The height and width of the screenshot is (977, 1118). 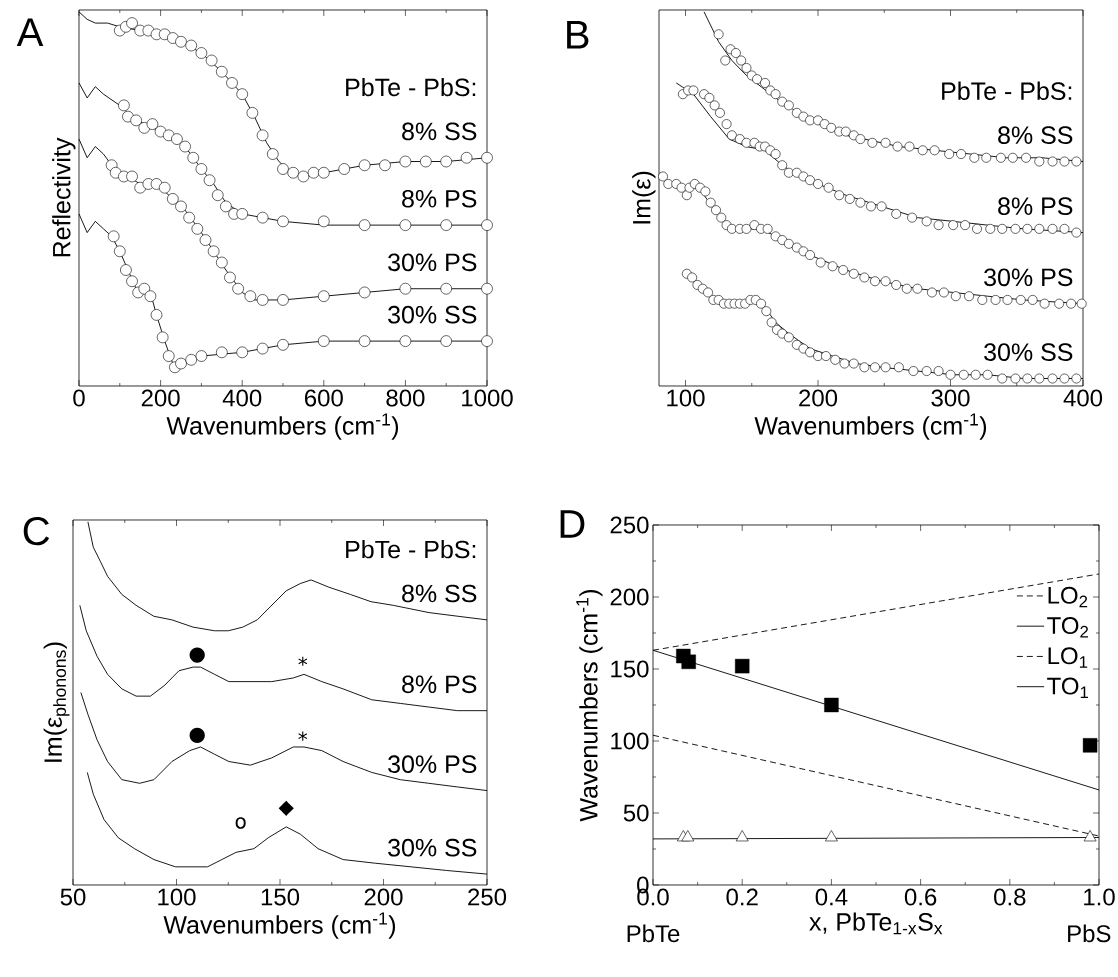 What do you see at coordinates (630, 741) in the screenshot?
I see `y-tick-label: 100` at bounding box center [630, 741].